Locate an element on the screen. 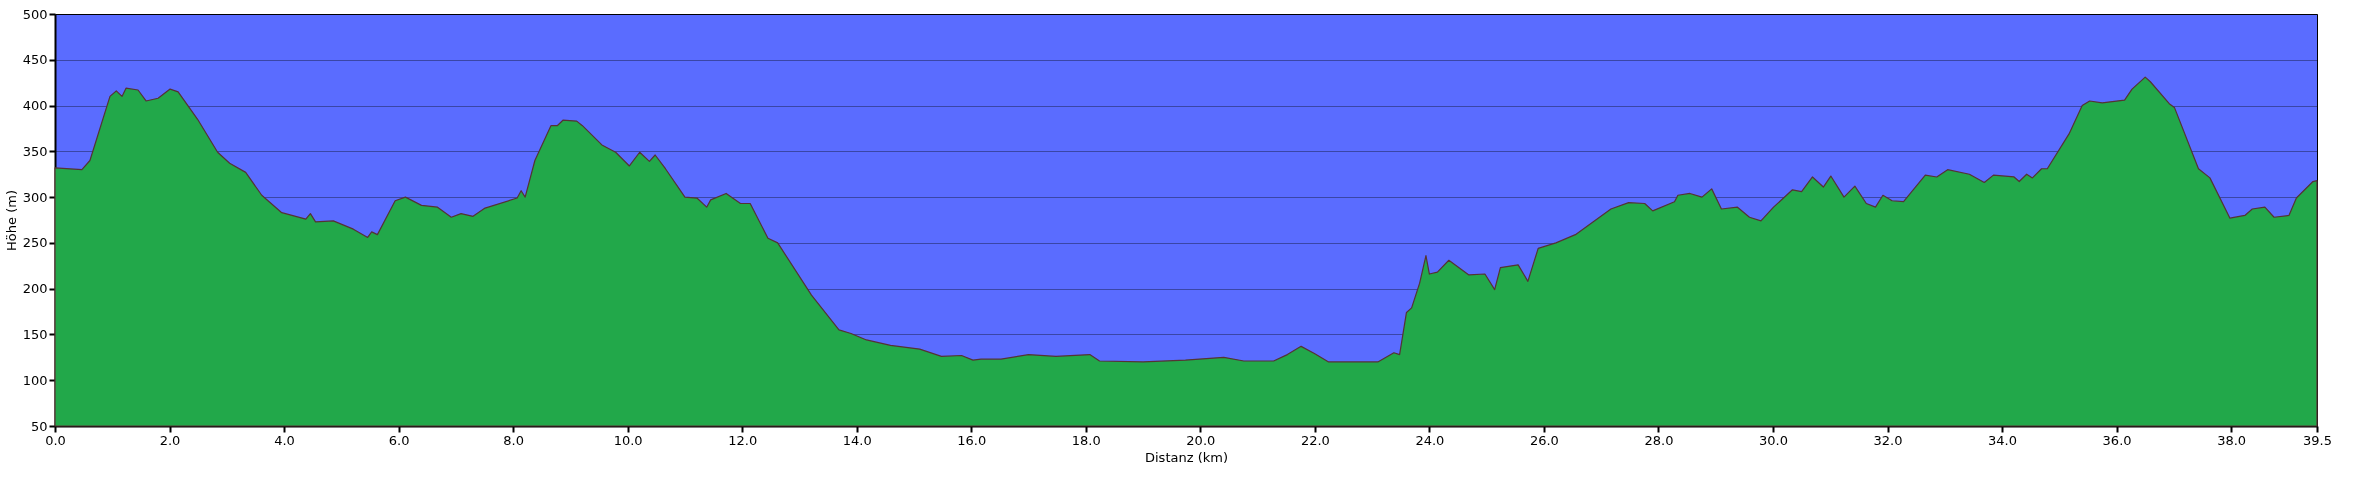 This screenshot has height=488, width=2362. x-tick-label: 38.0 is located at coordinates (2232, 440).